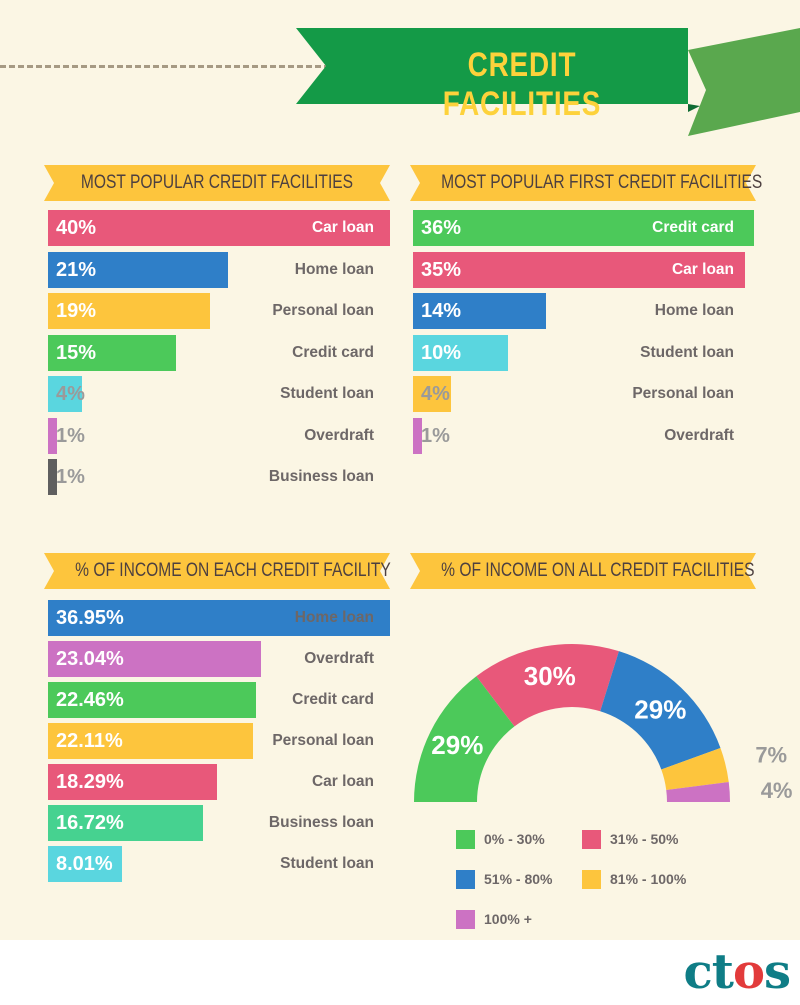 Image resolution: width=800 pixels, height=1005 pixels. Describe the element at coordinates (771, 755) in the screenshot. I see `donut-slice-label: 7%` at that location.